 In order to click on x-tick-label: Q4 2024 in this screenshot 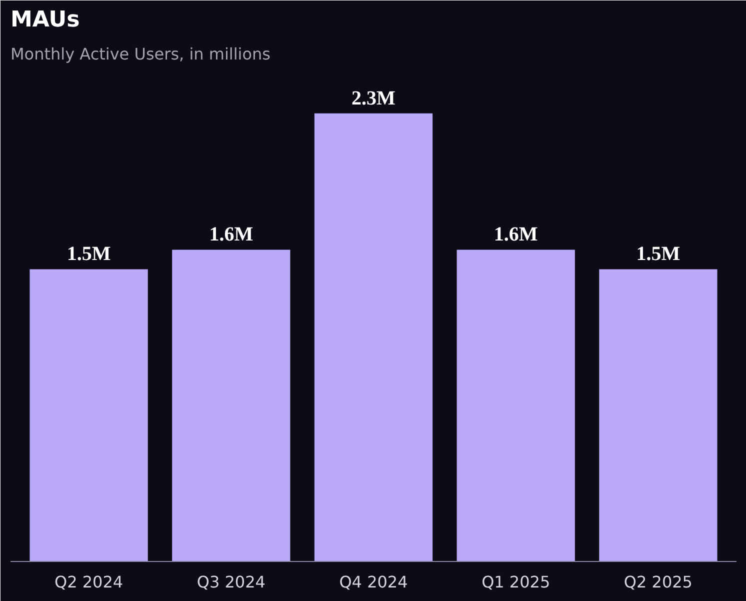, I will do `click(373, 582)`.